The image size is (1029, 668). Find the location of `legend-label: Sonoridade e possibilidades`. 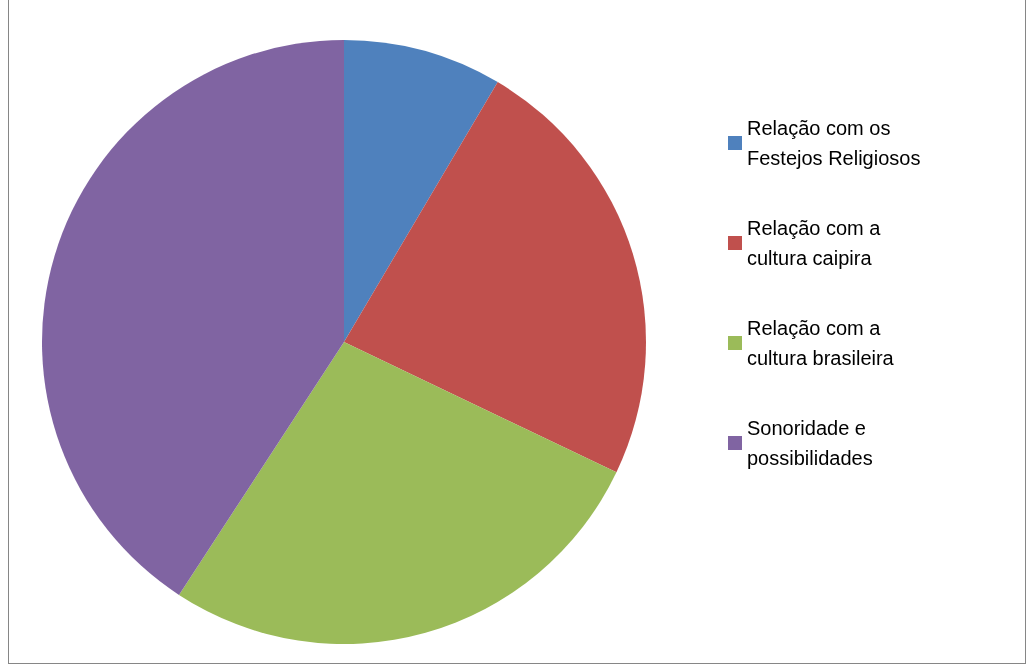

legend-label: Sonoridade e possibilidades is located at coordinates (810, 443).